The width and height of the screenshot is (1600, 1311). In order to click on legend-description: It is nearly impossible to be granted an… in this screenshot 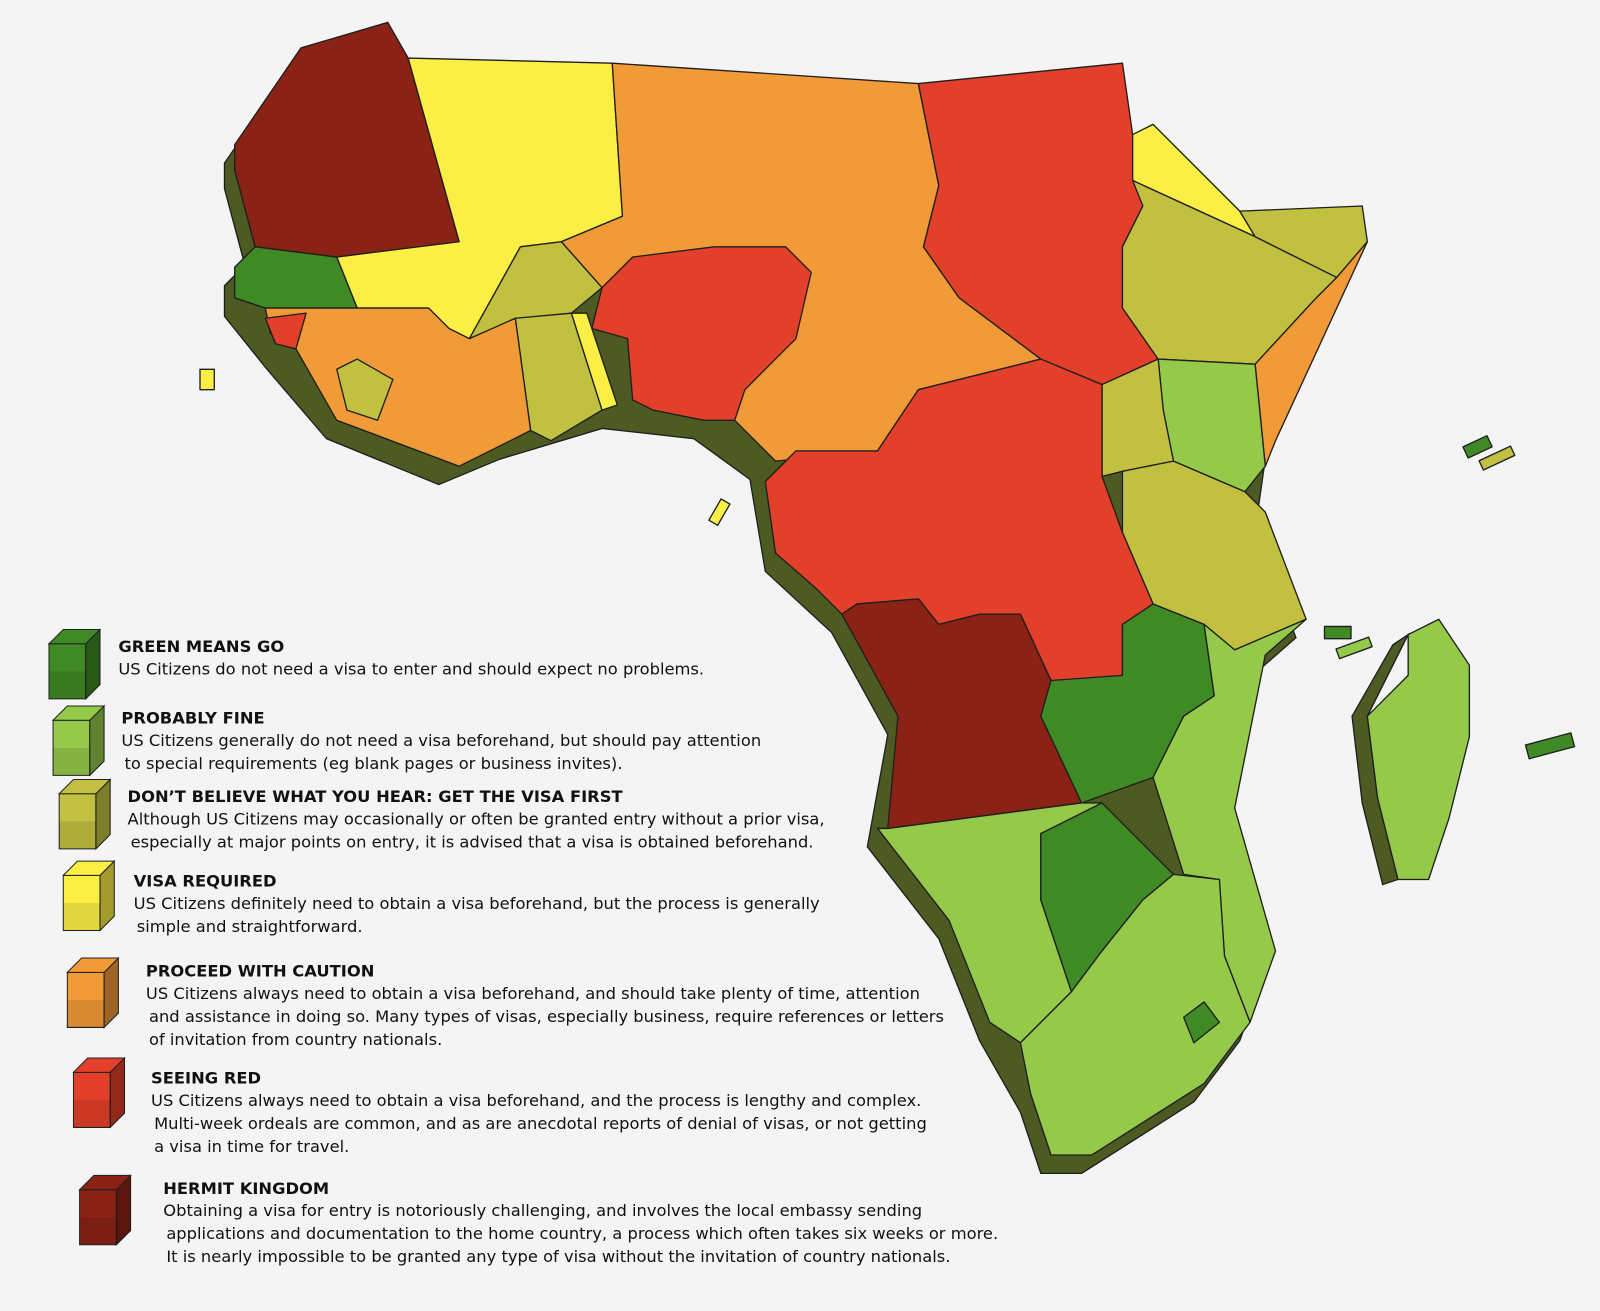, I will do `click(558, 1256)`.